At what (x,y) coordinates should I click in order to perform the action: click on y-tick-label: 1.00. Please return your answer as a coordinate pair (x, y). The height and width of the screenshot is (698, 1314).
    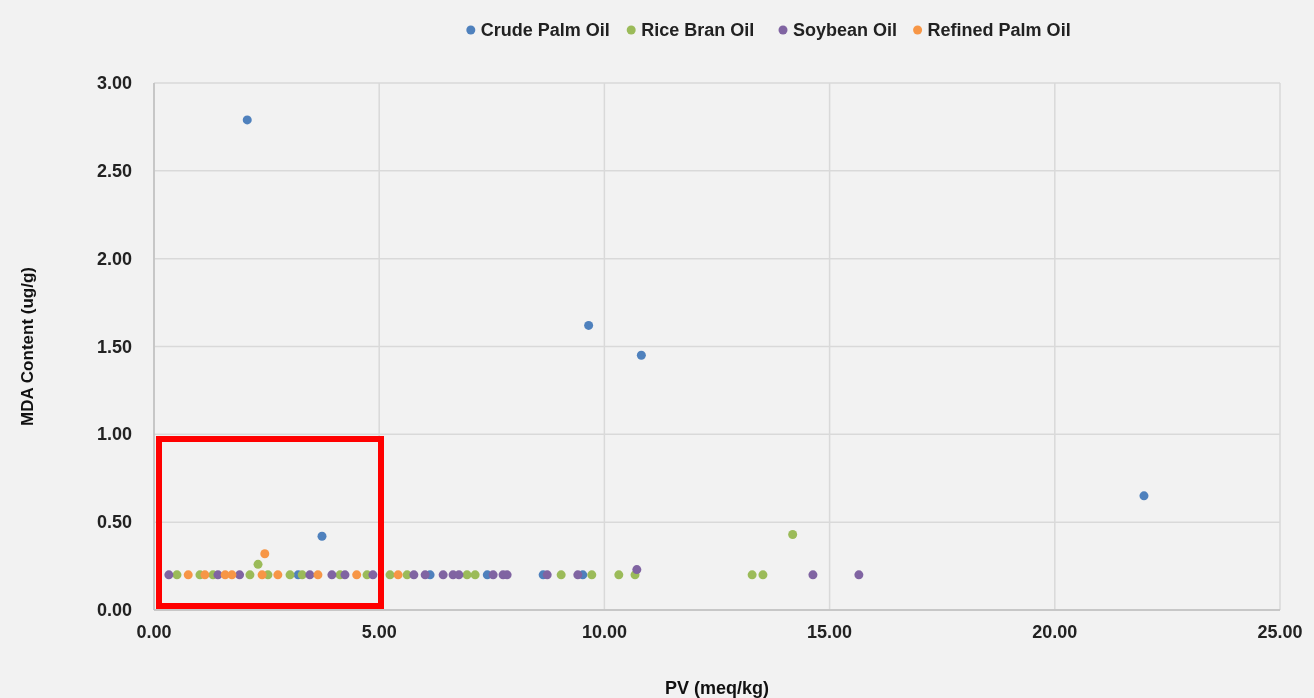
    Looking at the image, I should click on (114, 434).